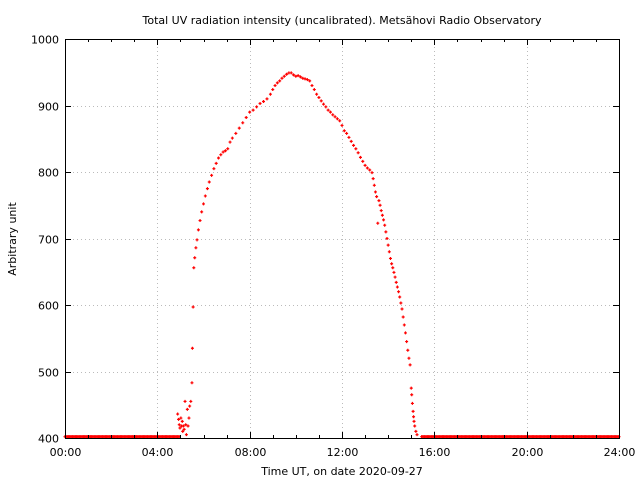 The image size is (640, 480). Describe the element at coordinates (528, 452) in the screenshot. I see `x-tick-label-5: 20:00` at that location.